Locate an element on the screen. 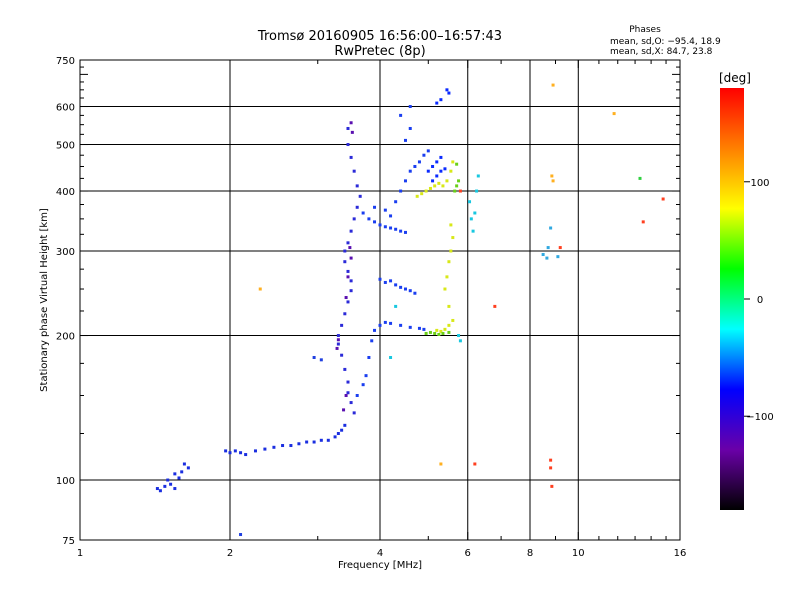 Image resolution: width=800 pixels, height=600 pixels. y-tick-label: 75 is located at coordinates (68, 541).